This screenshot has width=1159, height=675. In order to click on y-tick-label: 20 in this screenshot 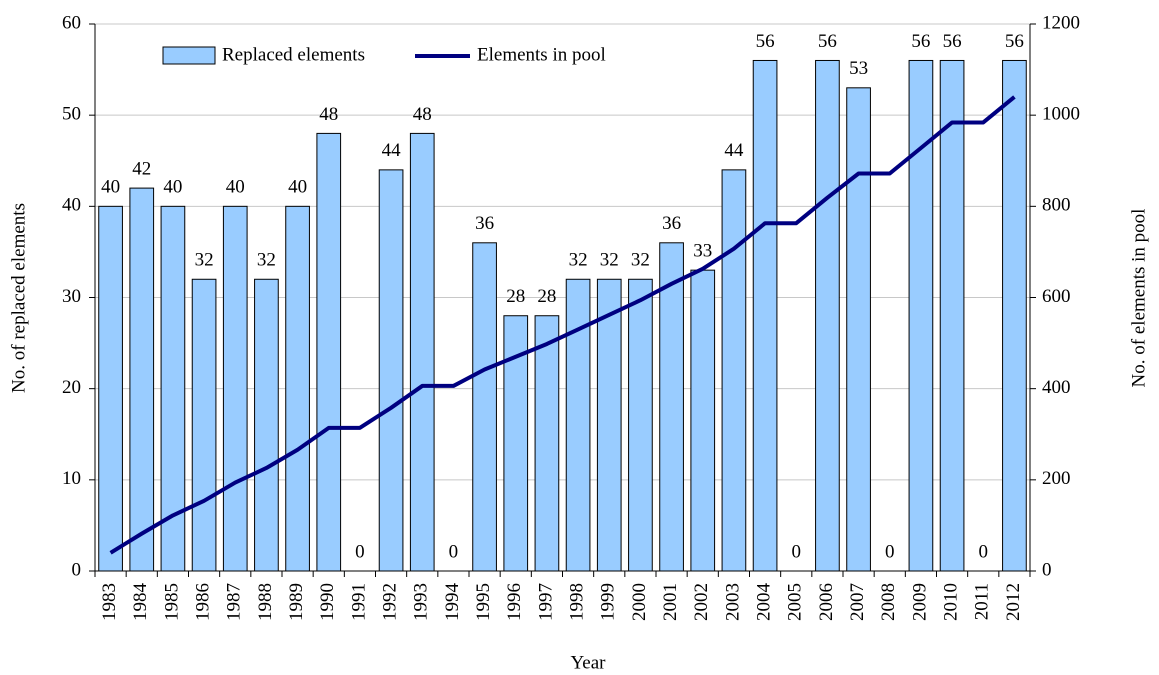, I will do `click(71, 387)`.